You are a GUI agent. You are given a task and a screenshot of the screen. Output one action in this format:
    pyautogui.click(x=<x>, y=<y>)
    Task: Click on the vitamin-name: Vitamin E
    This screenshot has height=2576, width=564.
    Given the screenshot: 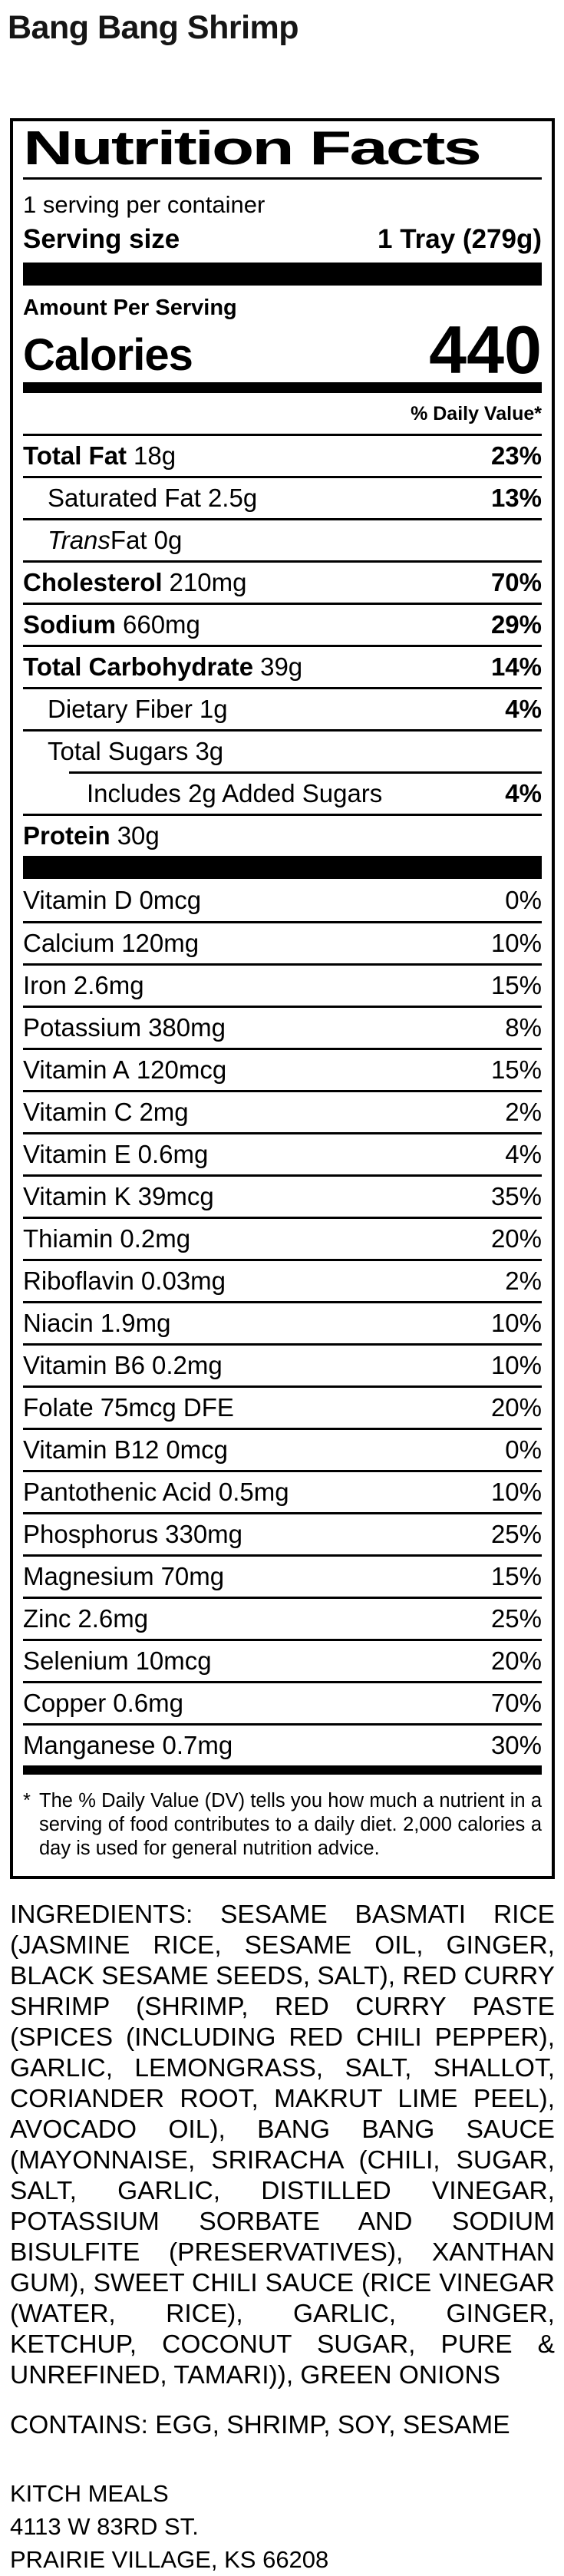 What is the action you would take?
    pyautogui.click(x=77, y=1154)
    